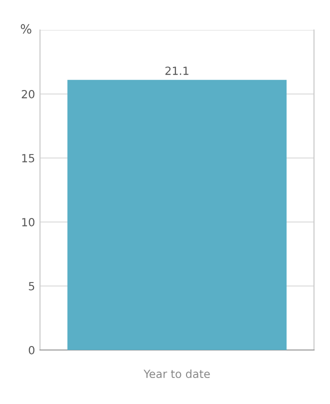 Image resolution: width=330 pixels, height=404 pixels. What do you see at coordinates (31, 350) in the screenshot?
I see `y-tick-label: 0` at bounding box center [31, 350].